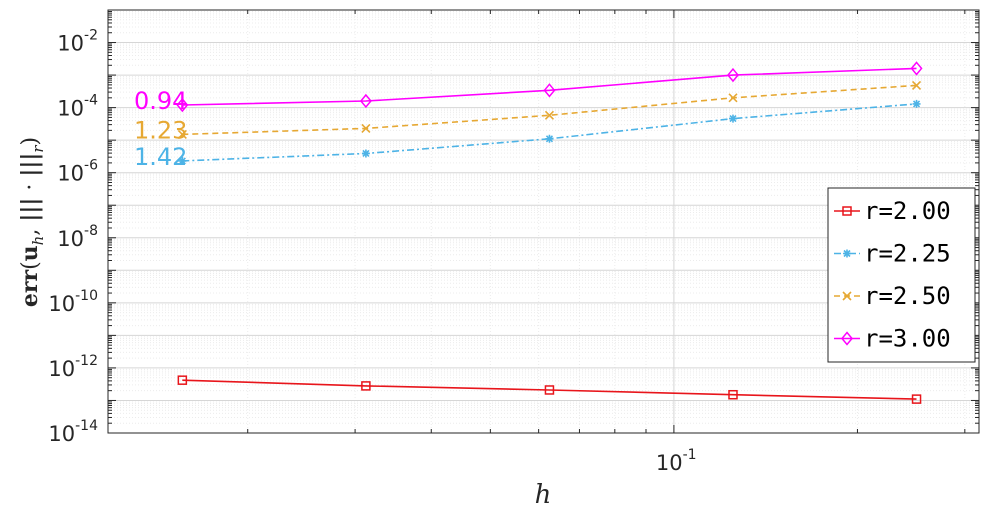 The height and width of the screenshot is (515, 996). What do you see at coordinates (77, 172) in the screenshot?
I see `y-tick-label: 10⁻⁶` at bounding box center [77, 172].